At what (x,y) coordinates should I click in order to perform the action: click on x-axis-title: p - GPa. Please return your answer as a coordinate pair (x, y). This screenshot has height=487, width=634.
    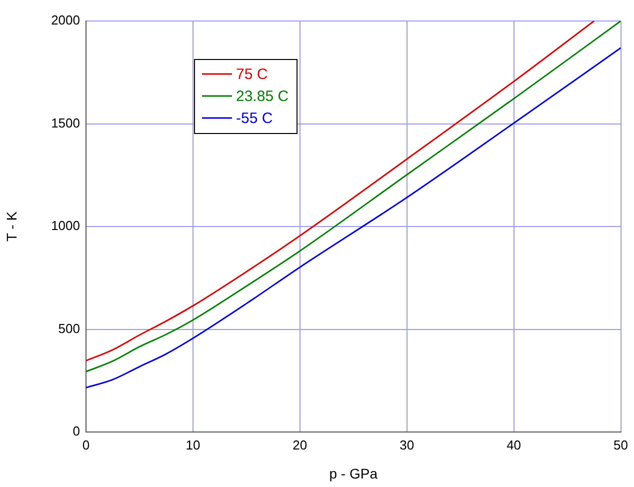
    Looking at the image, I should click on (353, 473).